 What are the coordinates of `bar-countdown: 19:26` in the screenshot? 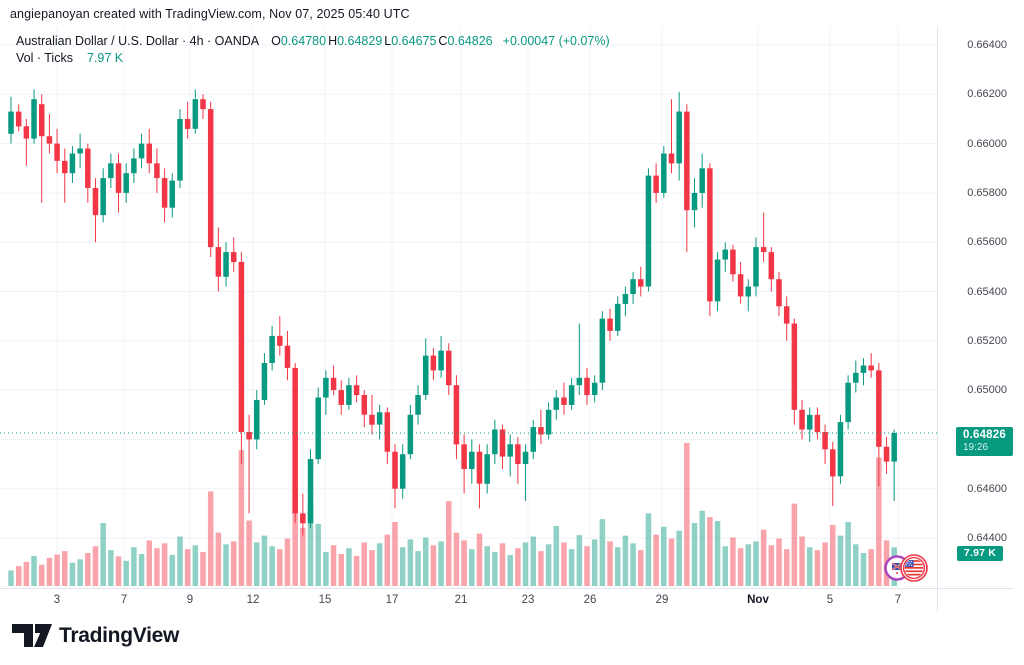 It's located at (976, 447).